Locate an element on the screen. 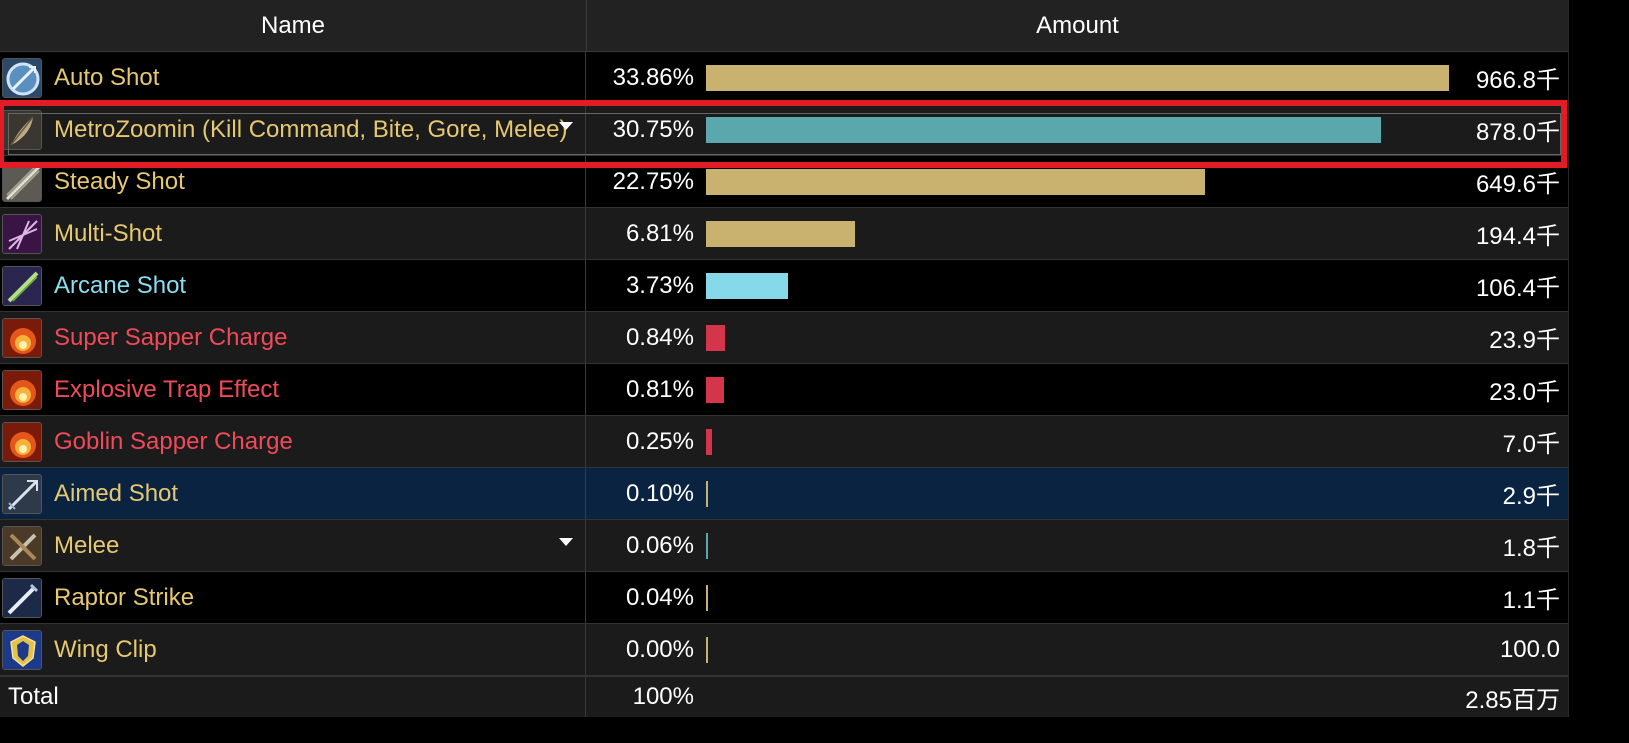 The width and height of the screenshot is (1629, 743). amount-cell: 22.75% 649.6千 is located at coordinates (1077, 181).